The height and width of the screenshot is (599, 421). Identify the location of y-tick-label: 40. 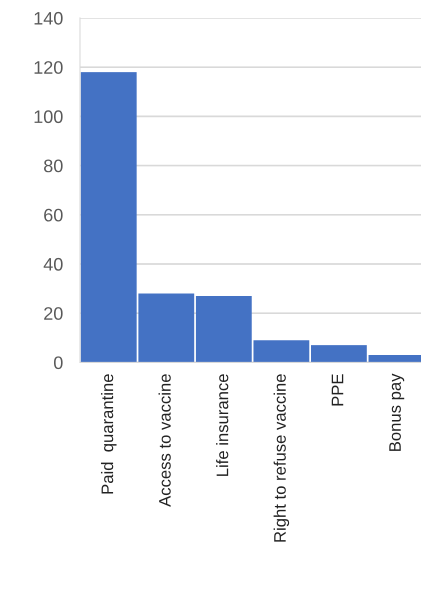
(53, 264).